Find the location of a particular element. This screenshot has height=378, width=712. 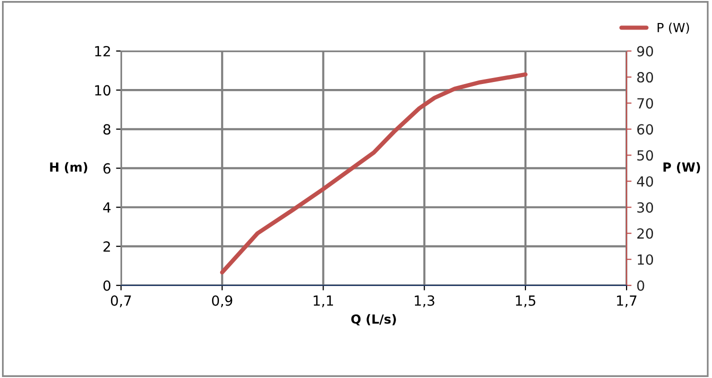

y2-axis-title: P (W) is located at coordinates (682, 168).